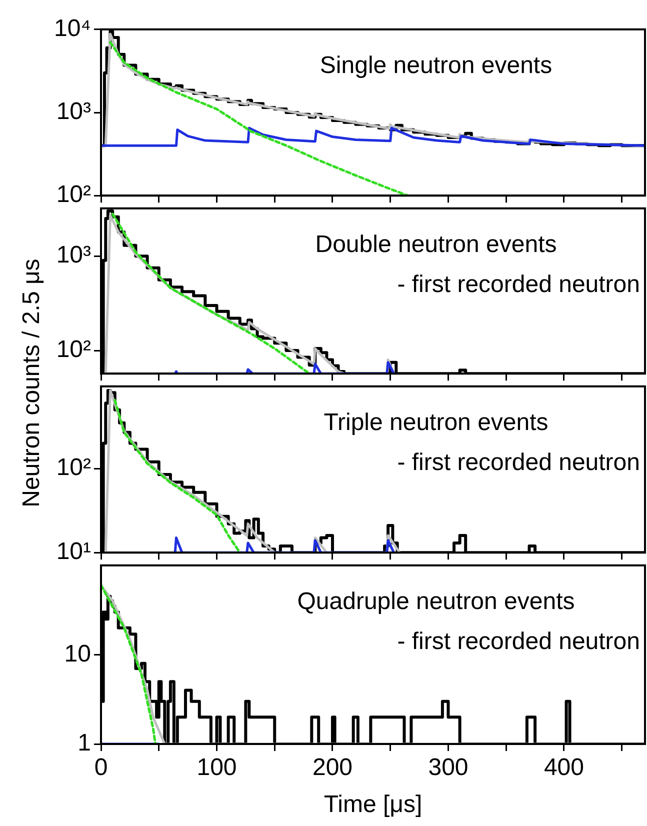  What do you see at coordinates (216, 768) in the screenshot?
I see `x-tick-label: 100` at bounding box center [216, 768].